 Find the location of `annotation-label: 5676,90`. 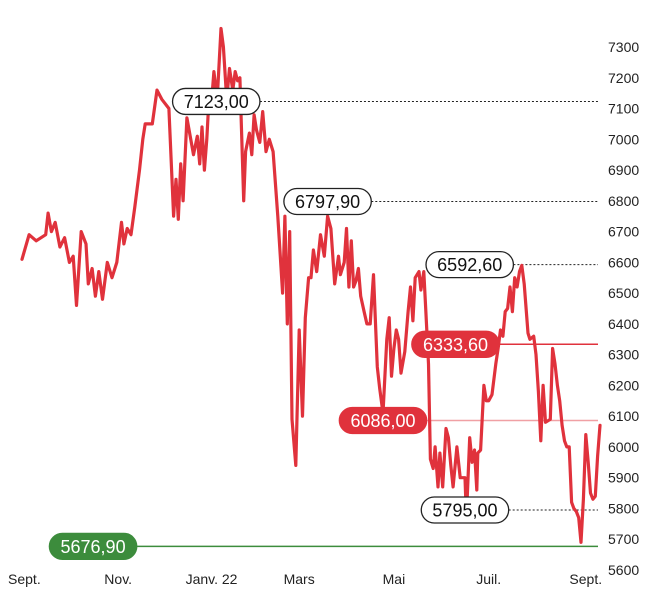

annotation-label: 5676,90 is located at coordinates (93, 547).